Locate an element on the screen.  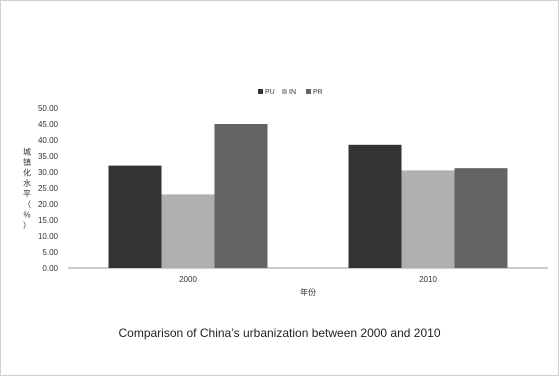
legend-label-pr: PR is located at coordinates (318, 92).